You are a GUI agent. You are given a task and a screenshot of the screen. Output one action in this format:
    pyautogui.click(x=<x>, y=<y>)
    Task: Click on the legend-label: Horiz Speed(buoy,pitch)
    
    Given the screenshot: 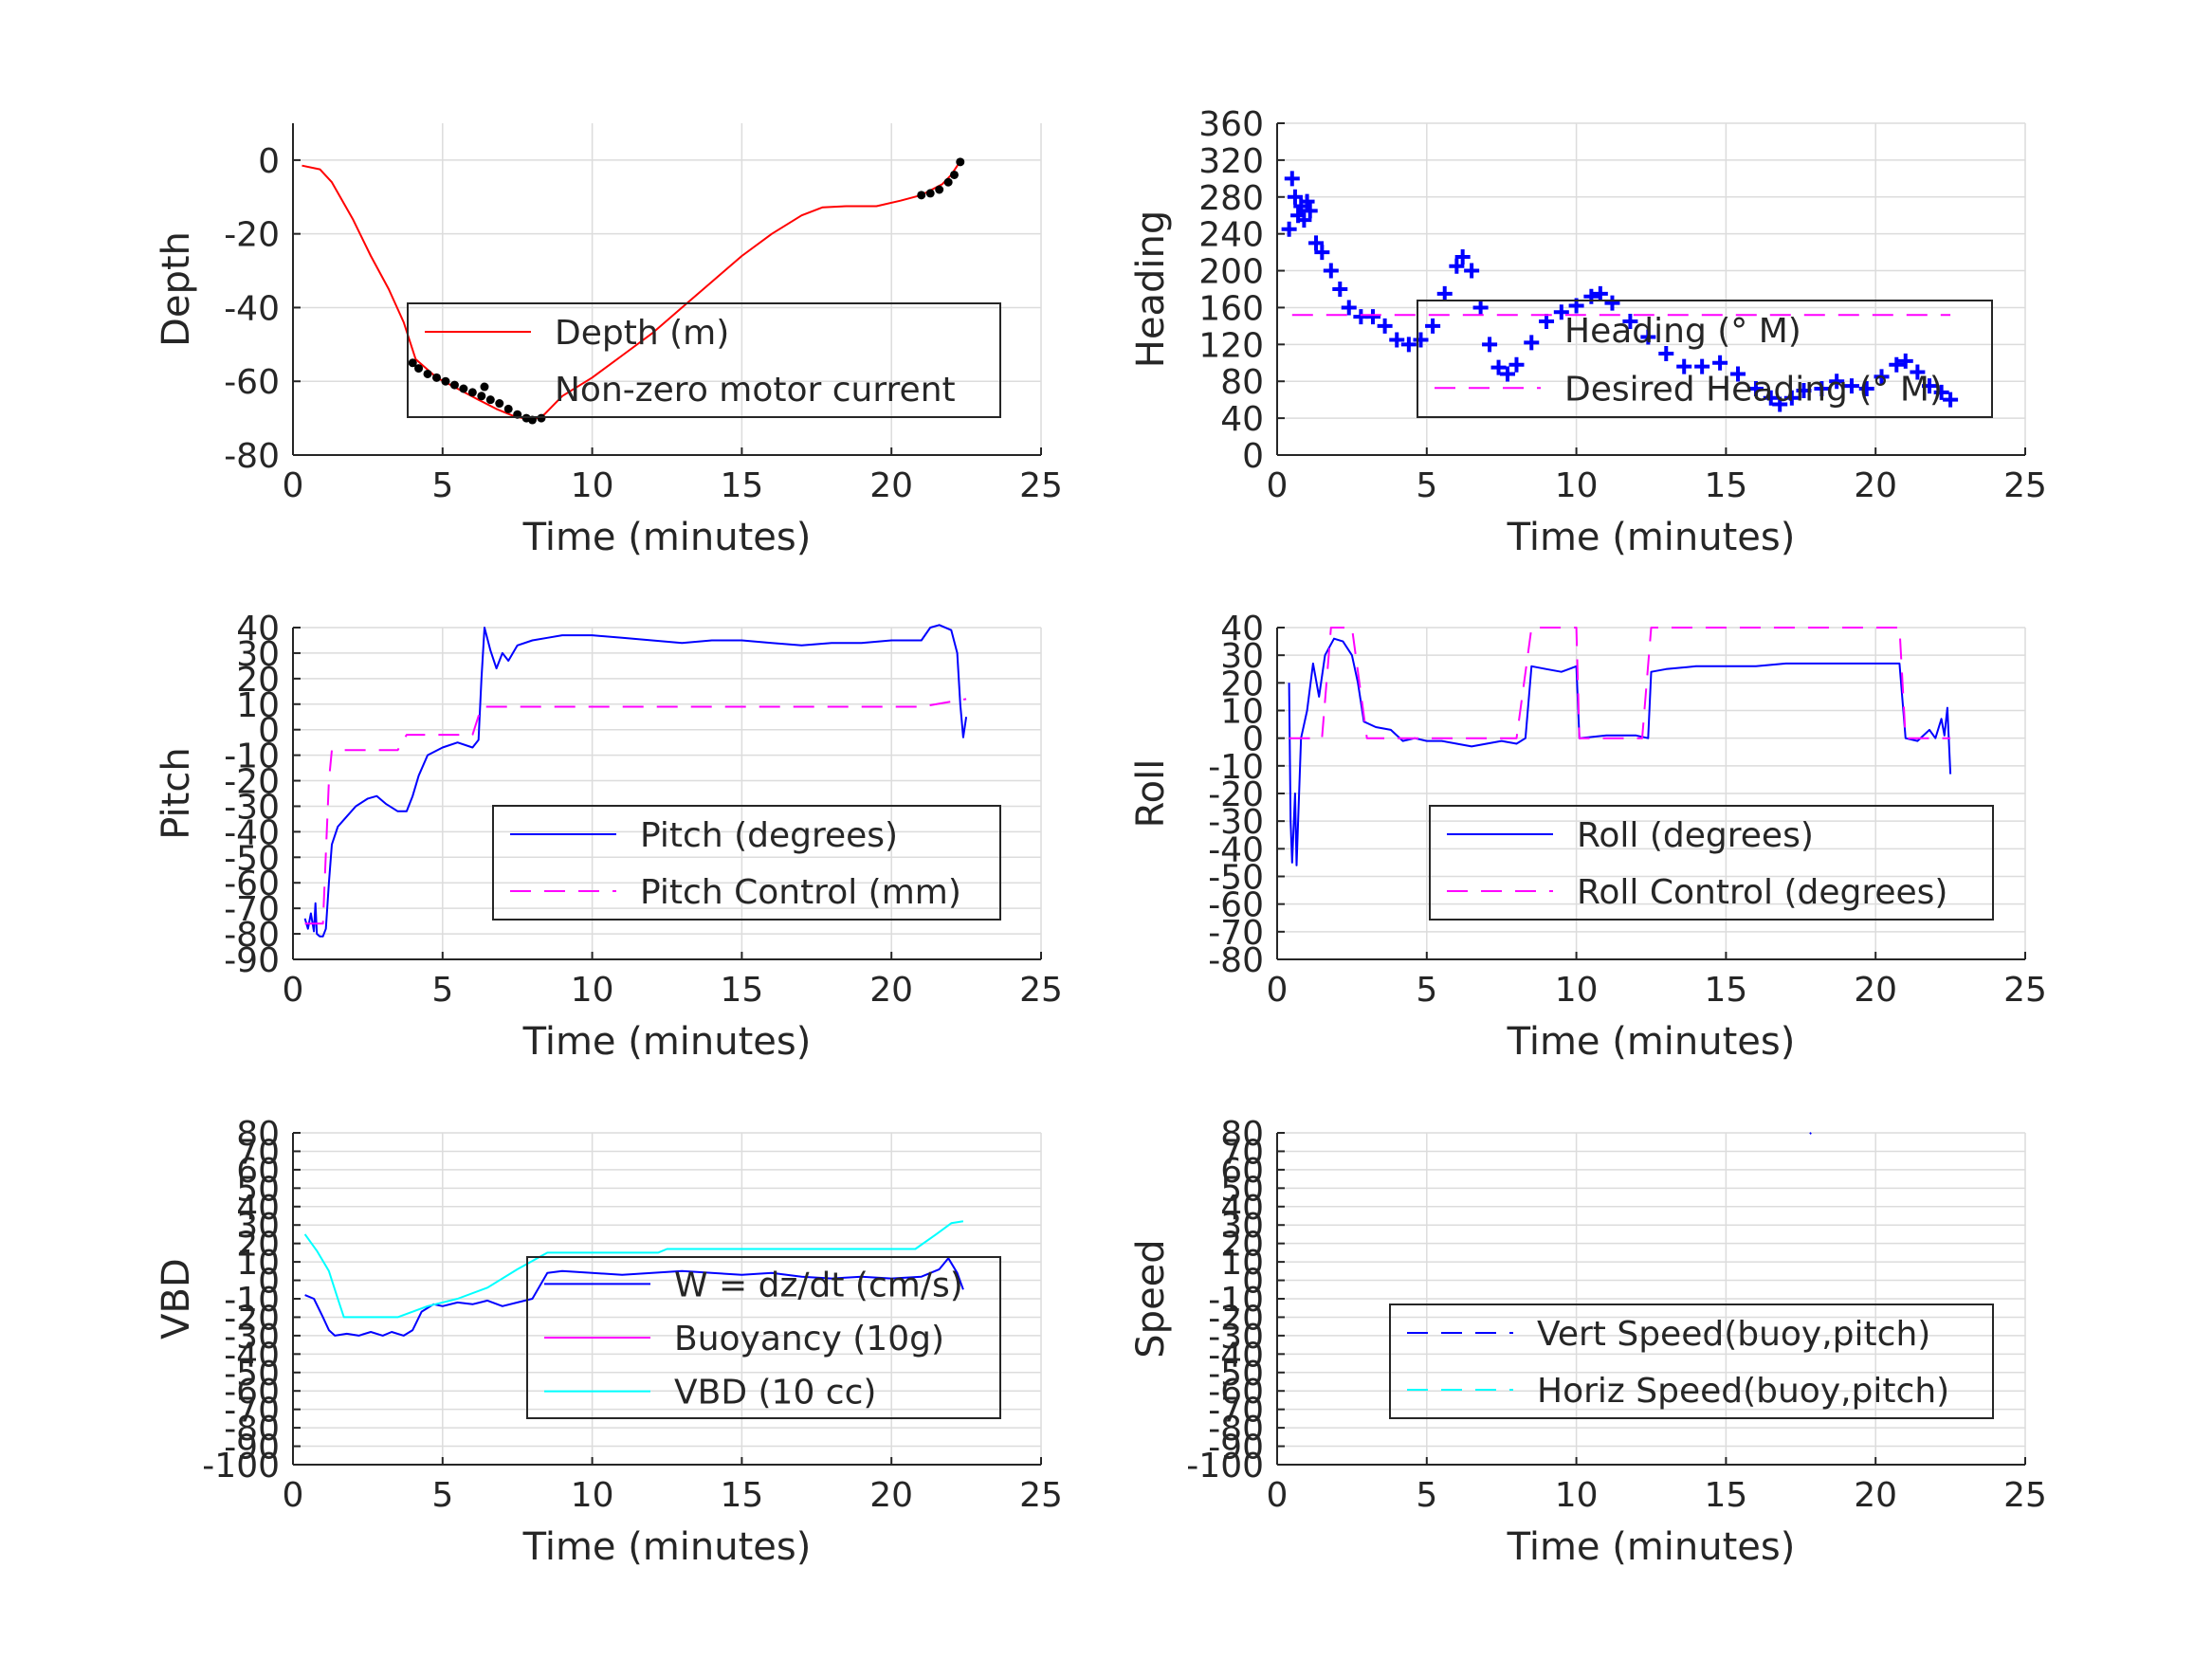 What is the action you would take?
    pyautogui.click(x=1743, y=1391)
    